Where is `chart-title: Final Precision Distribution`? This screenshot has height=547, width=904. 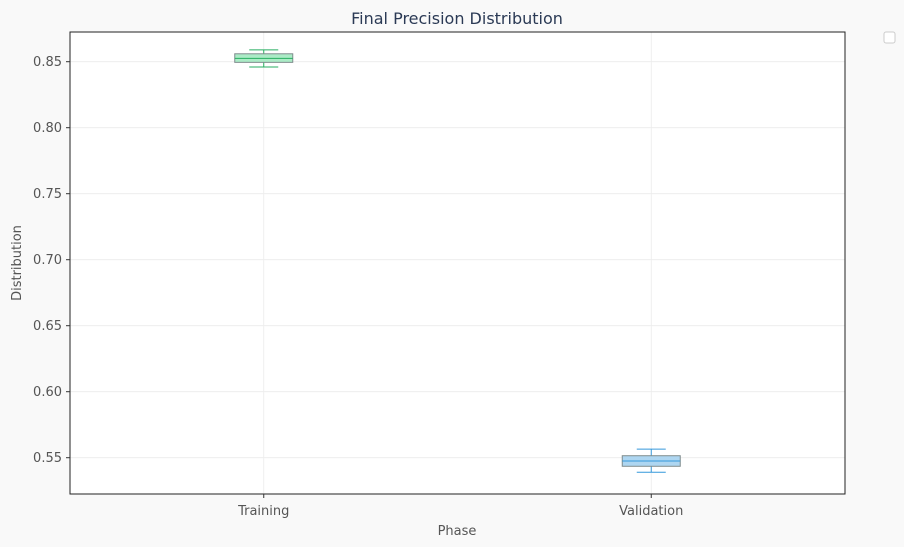 chart-title: Final Precision Distribution is located at coordinates (457, 18).